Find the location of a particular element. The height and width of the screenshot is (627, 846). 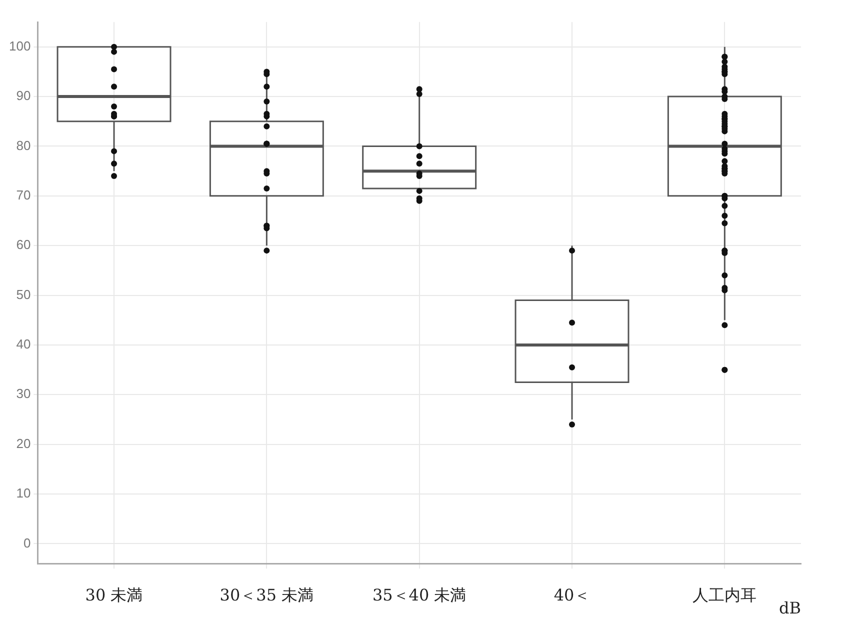

y-tick-label: 90 is located at coordinates (23, 96).